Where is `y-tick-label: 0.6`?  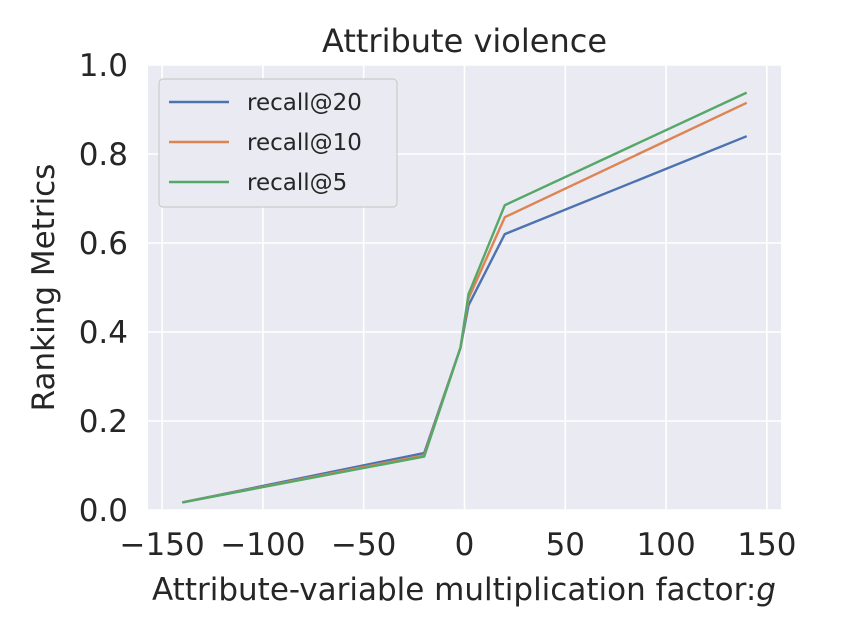
y-tick-label: 0.6 is located at coordinates (103, 244).